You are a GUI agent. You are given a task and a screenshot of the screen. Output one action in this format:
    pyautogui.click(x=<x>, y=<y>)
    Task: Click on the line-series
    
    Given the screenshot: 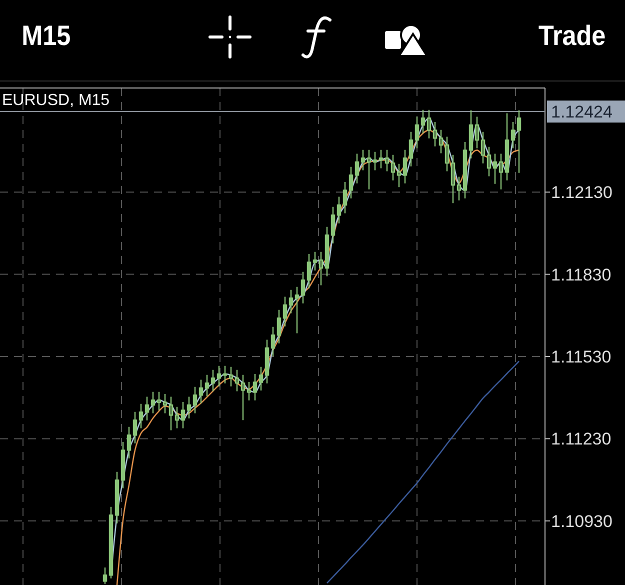 What is the action you would take?
    pyautogui.click(x=423, y=472)
    